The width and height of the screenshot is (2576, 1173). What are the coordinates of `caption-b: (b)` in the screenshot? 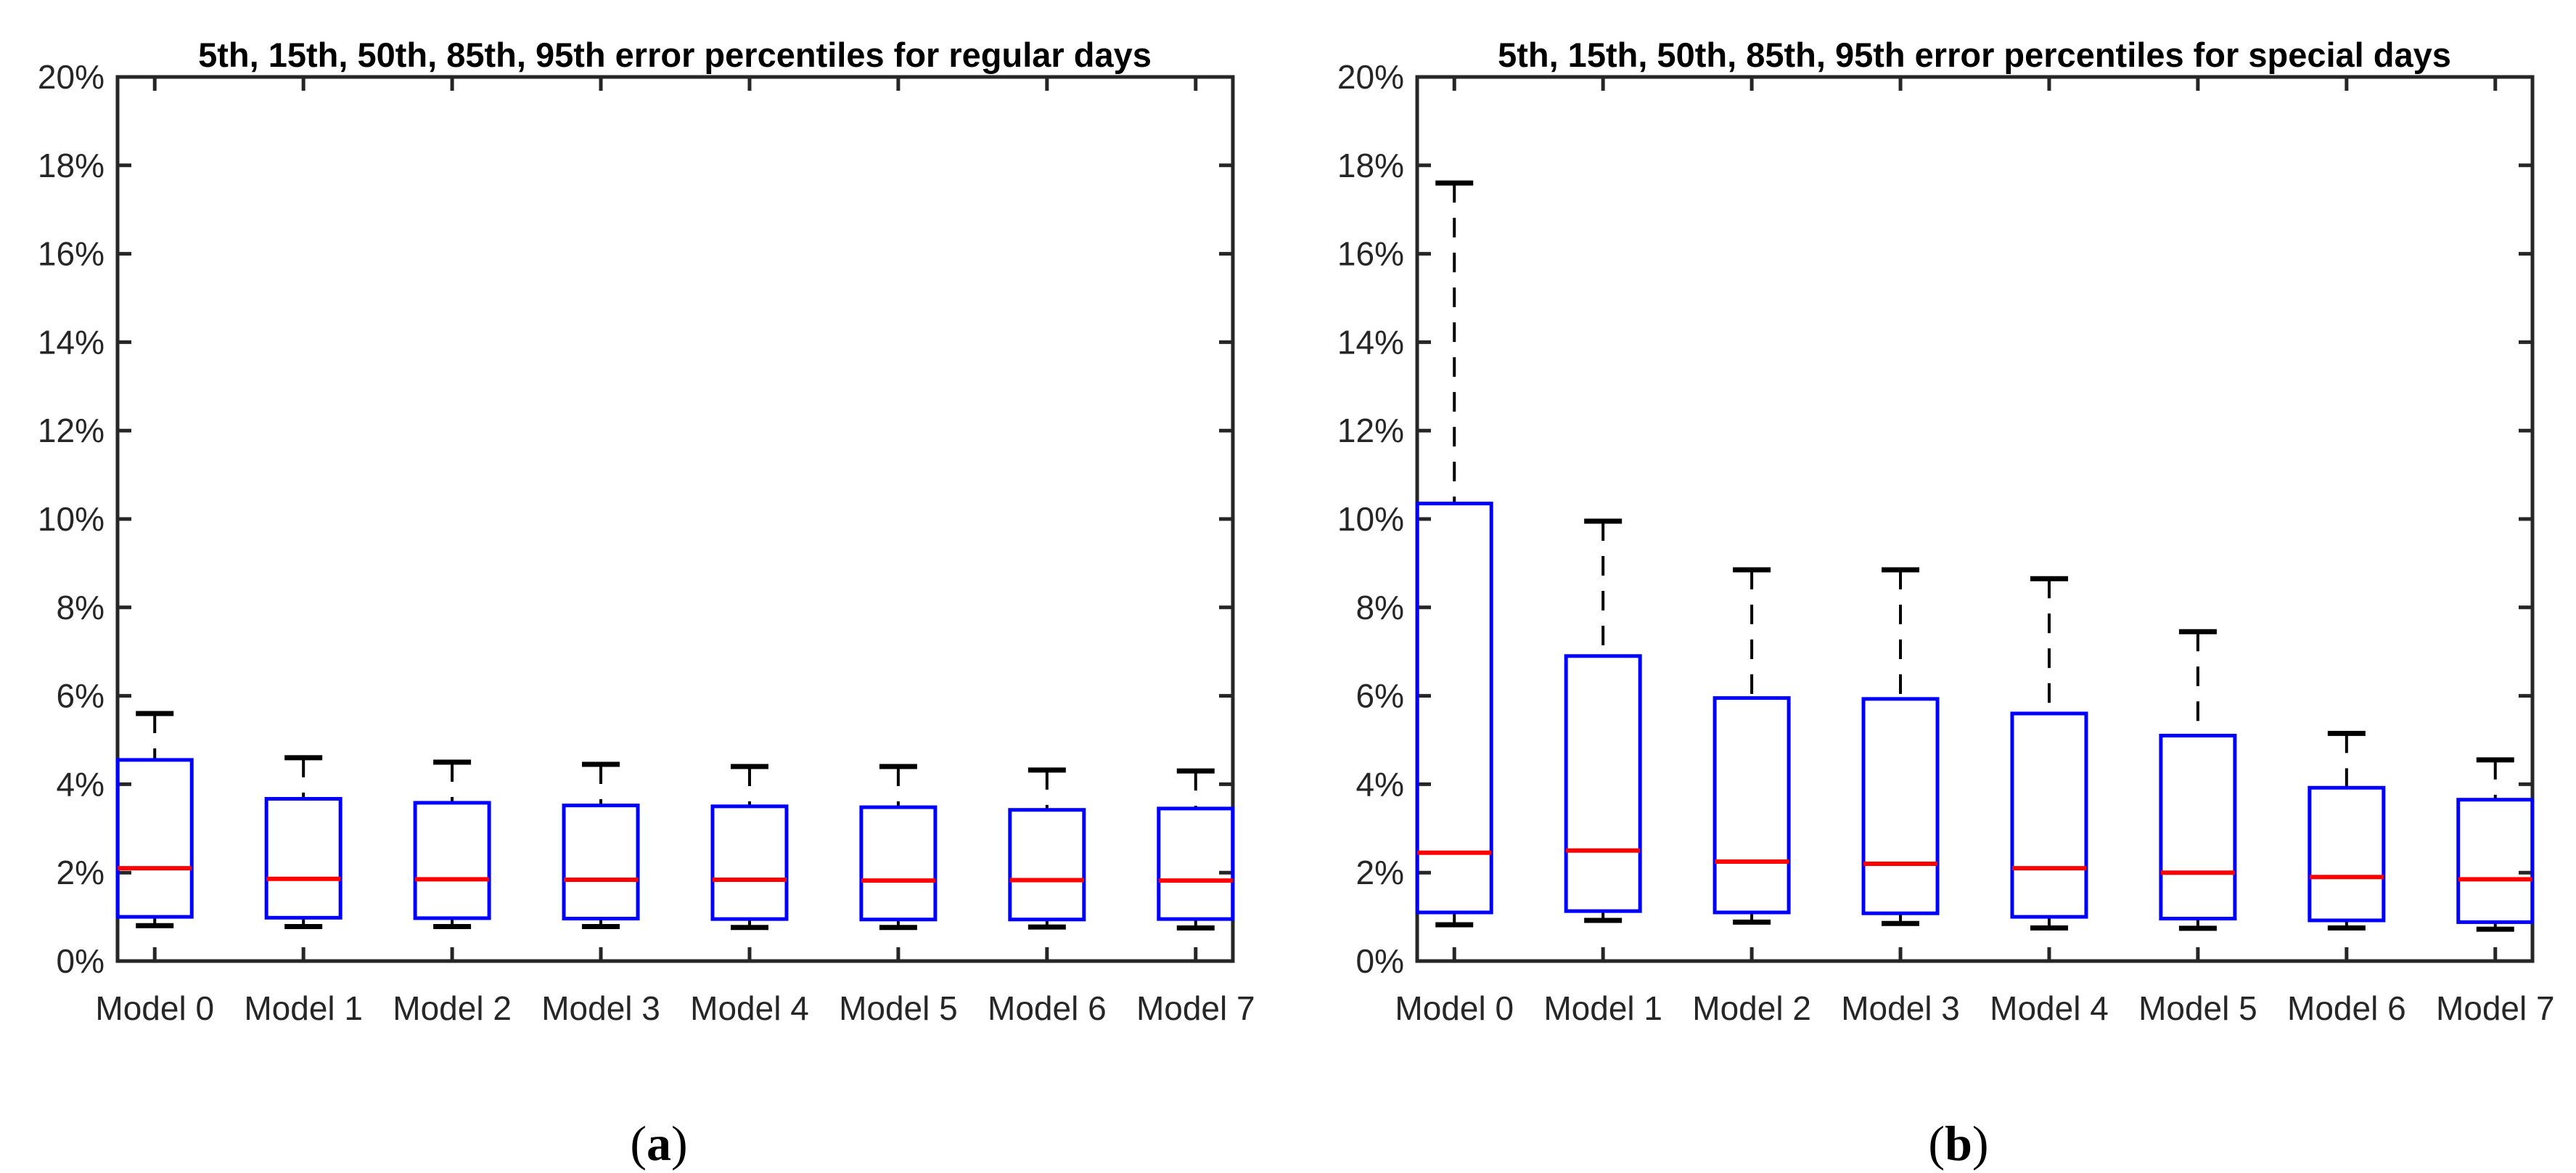 It's located at (1958, 1143).